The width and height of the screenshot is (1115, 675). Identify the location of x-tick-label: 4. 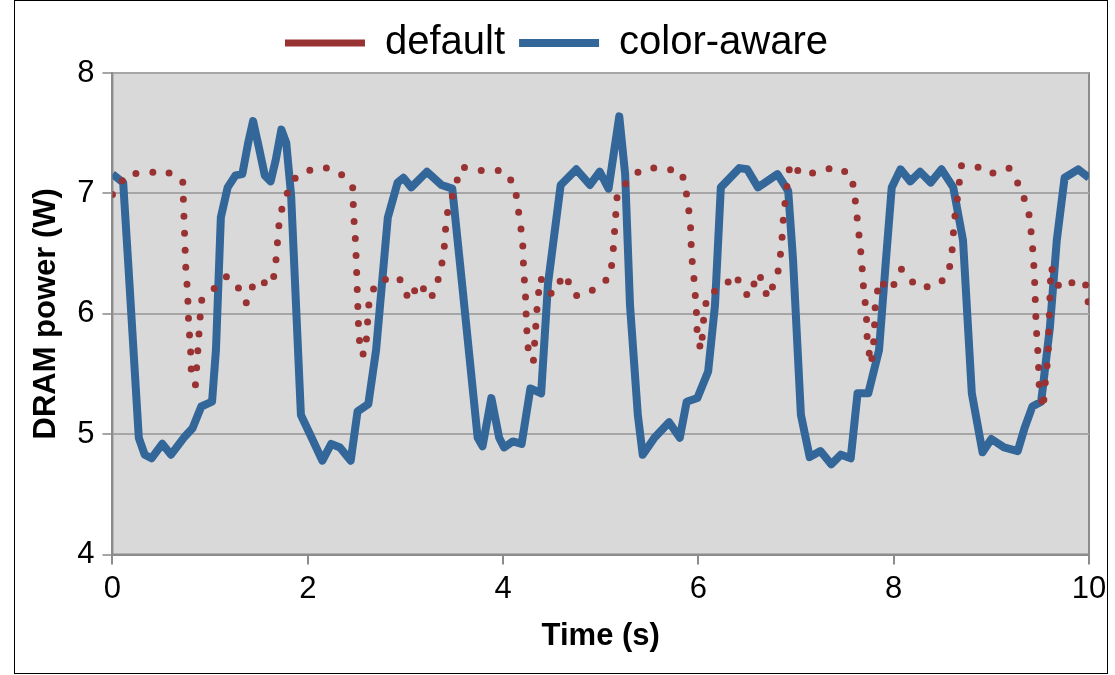
(503, 587).